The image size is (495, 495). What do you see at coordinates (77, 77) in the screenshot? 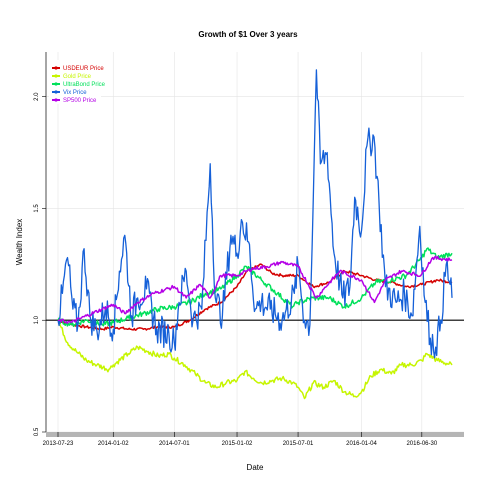
I see `legend-label: Gold Price` at bounding box center [77, 77].